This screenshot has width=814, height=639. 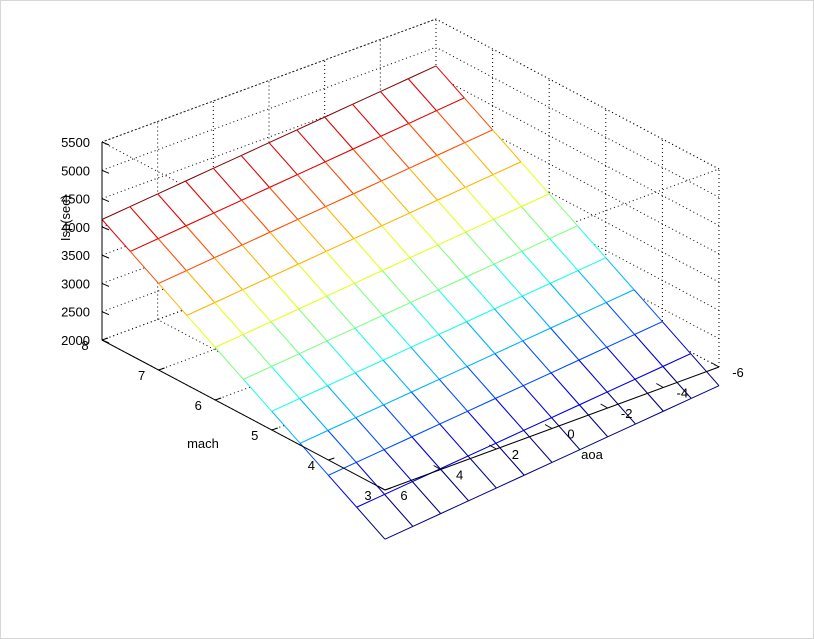 What do you see at coordinates (367, 495) in the screenshot?
I see `mach-tick-label: 3` at bounding box center [367, 495].